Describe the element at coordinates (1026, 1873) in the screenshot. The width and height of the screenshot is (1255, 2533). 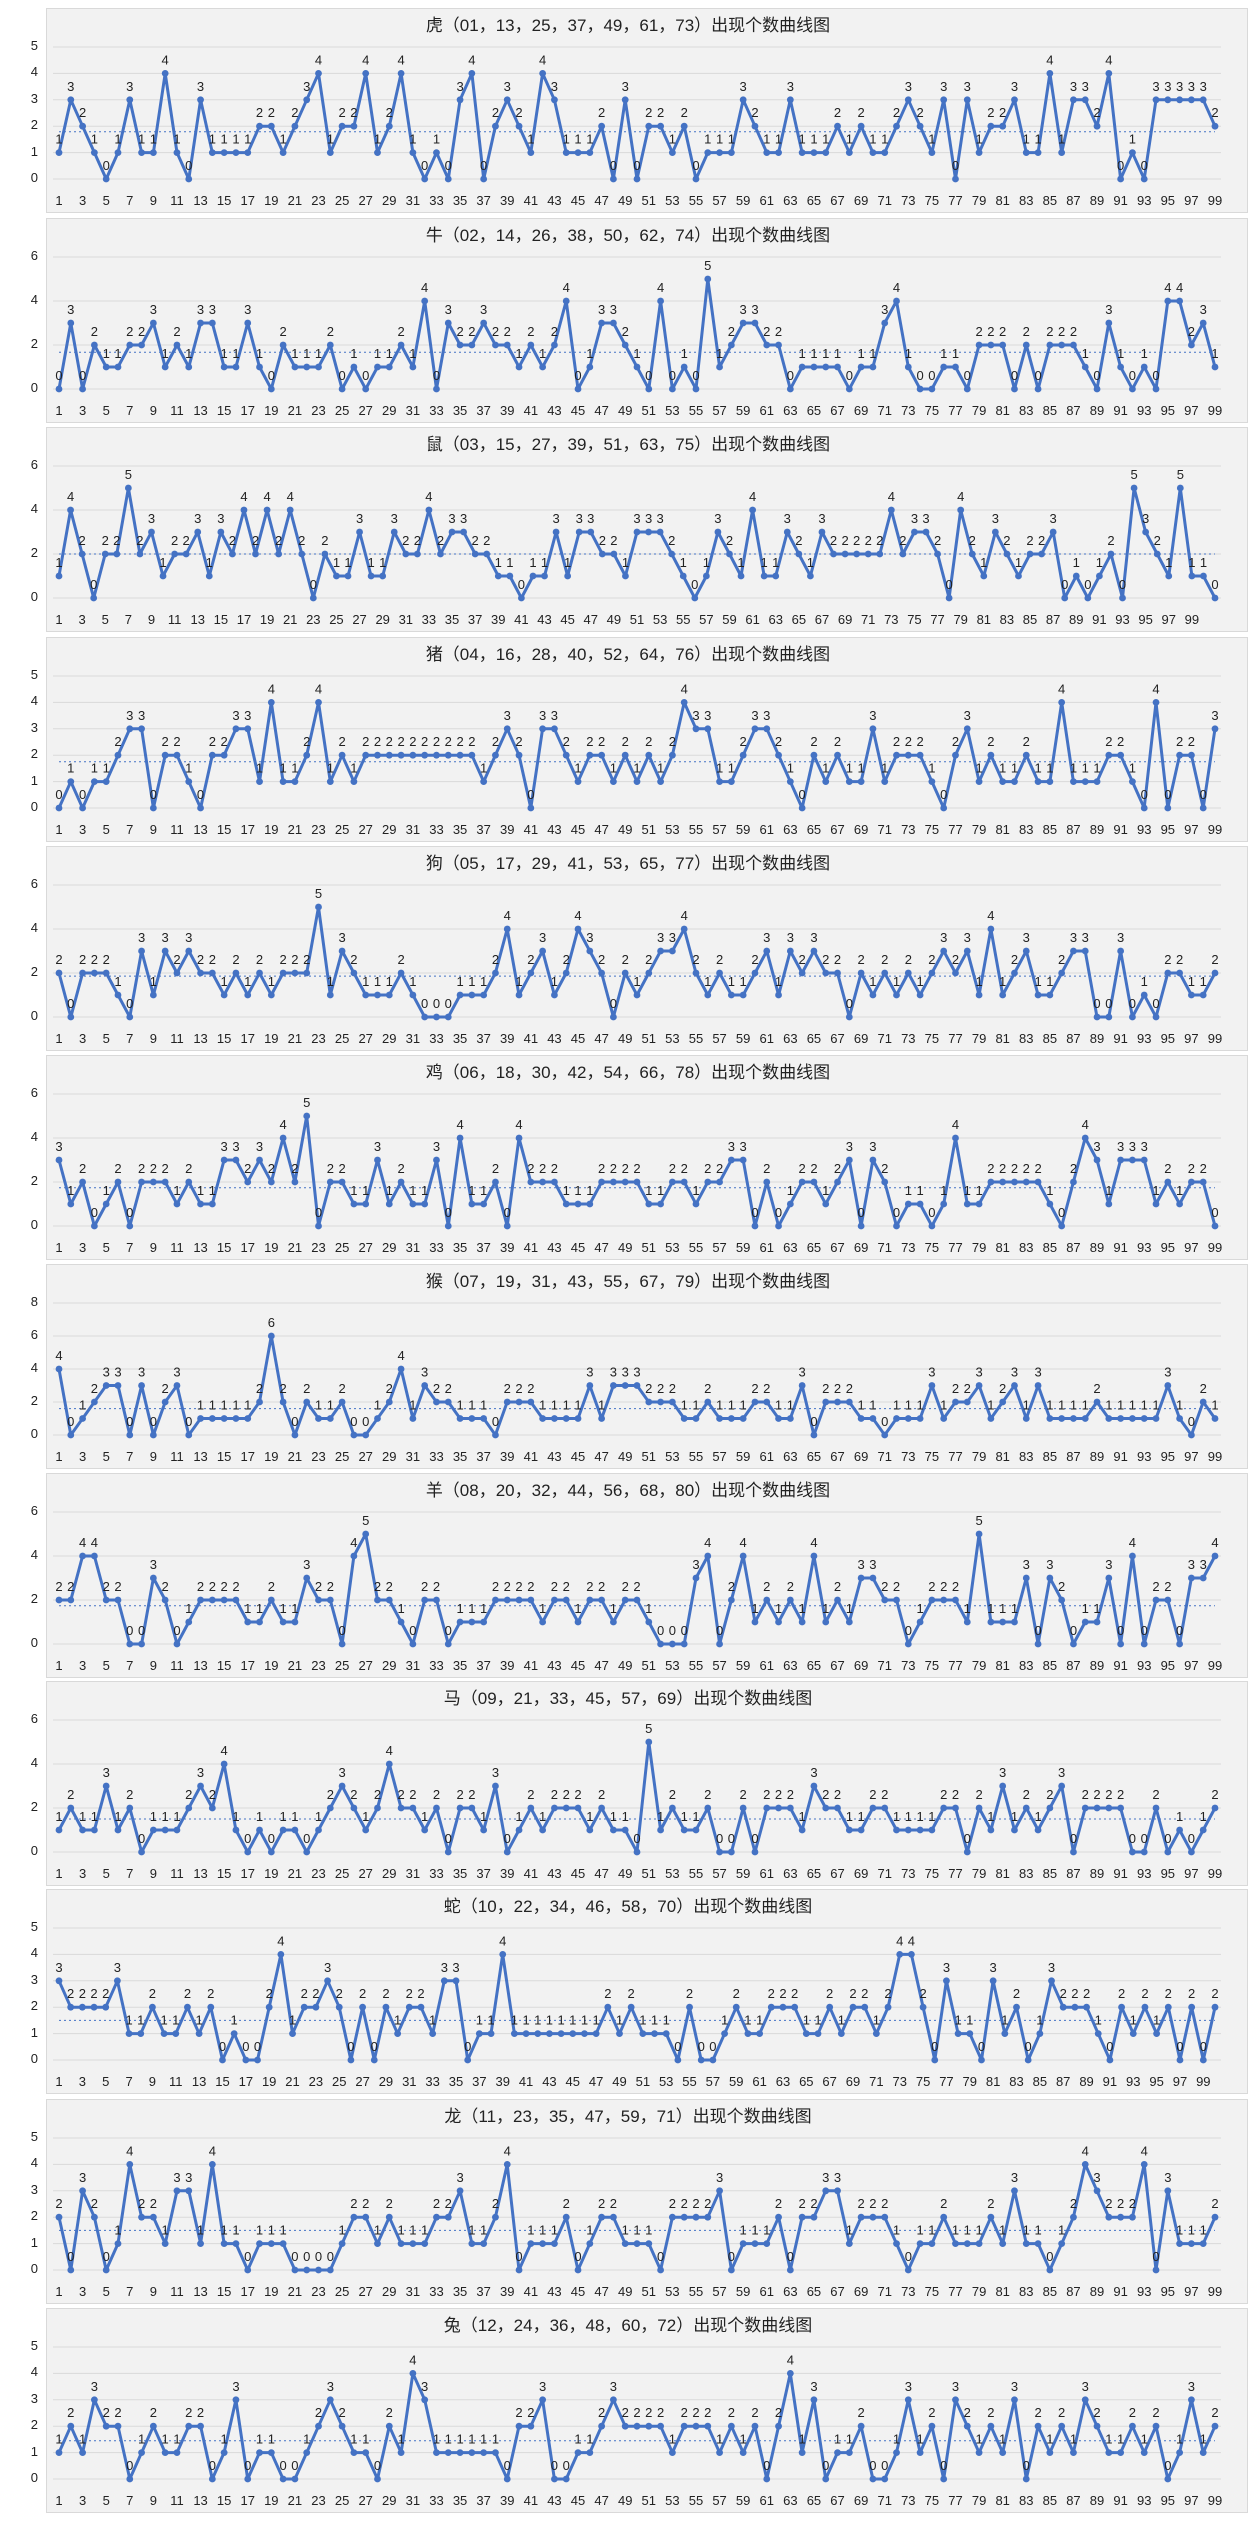
I see `x-tick-label: 83` at that location.